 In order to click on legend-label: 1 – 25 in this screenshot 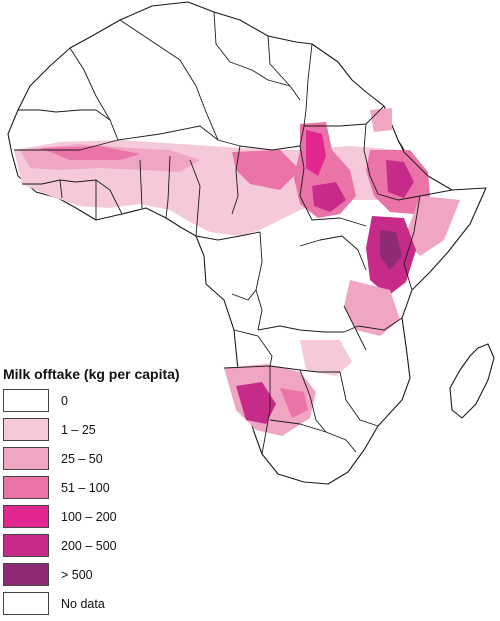, I will do `click(78, 429)`.